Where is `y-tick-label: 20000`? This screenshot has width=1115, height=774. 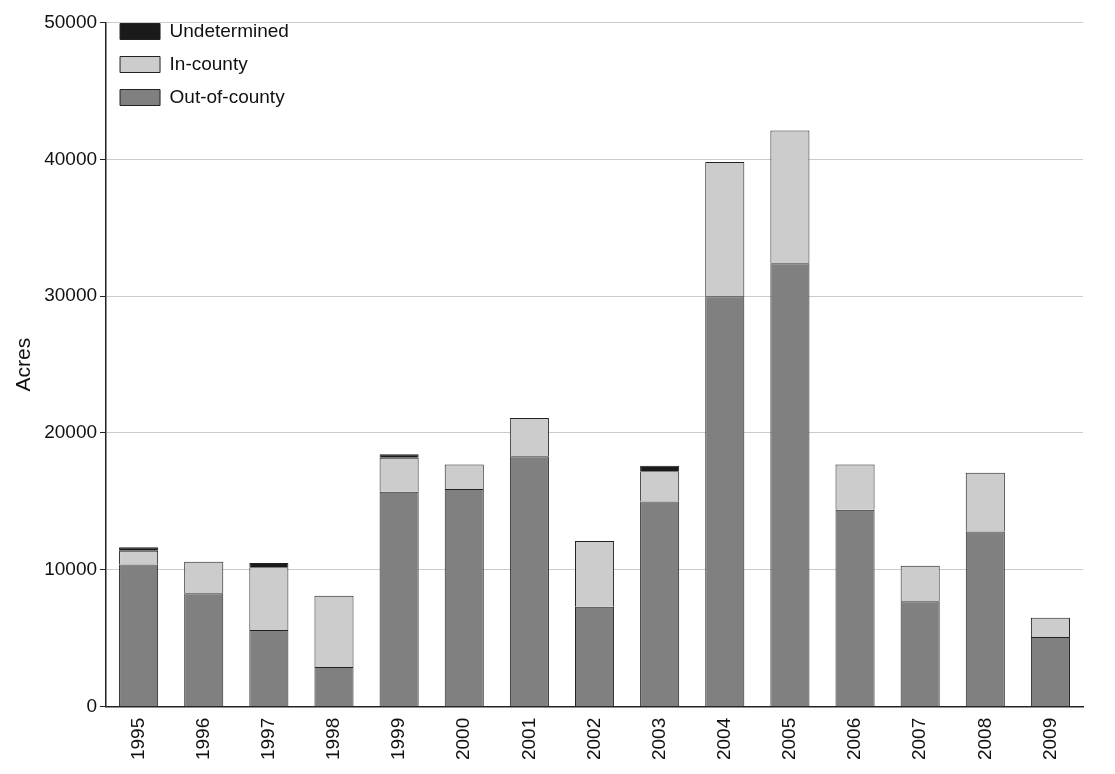
y-tick-label: 20000 is located at coordinates (71, 432).